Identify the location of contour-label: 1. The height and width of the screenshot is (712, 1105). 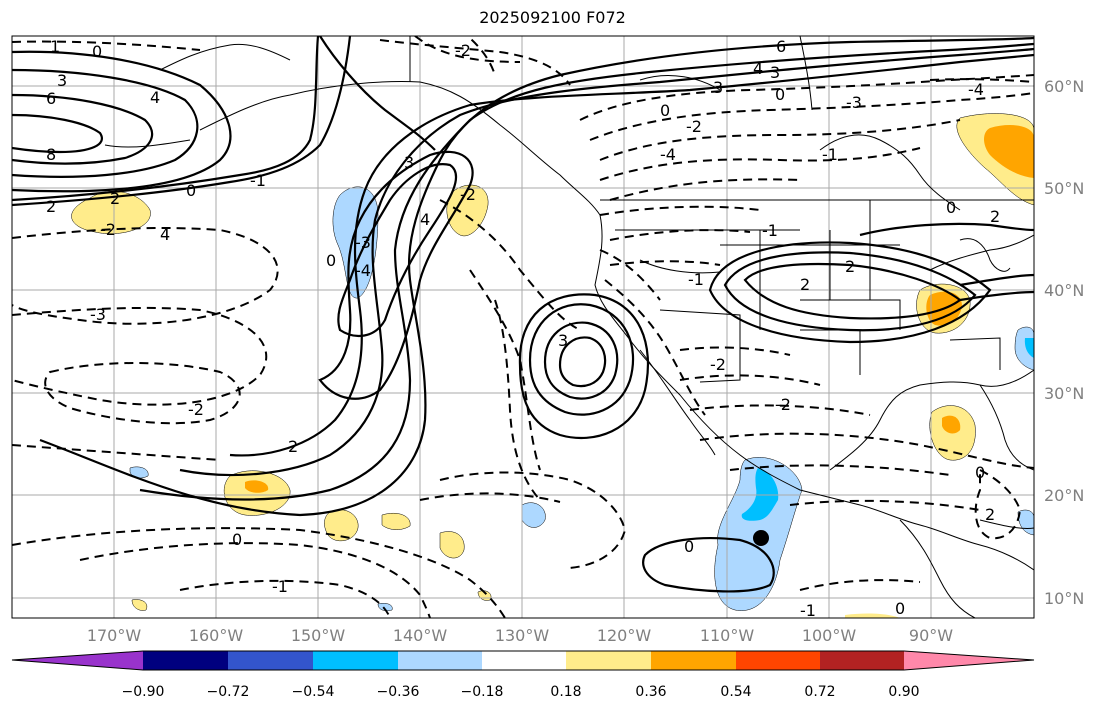
(55, 46).